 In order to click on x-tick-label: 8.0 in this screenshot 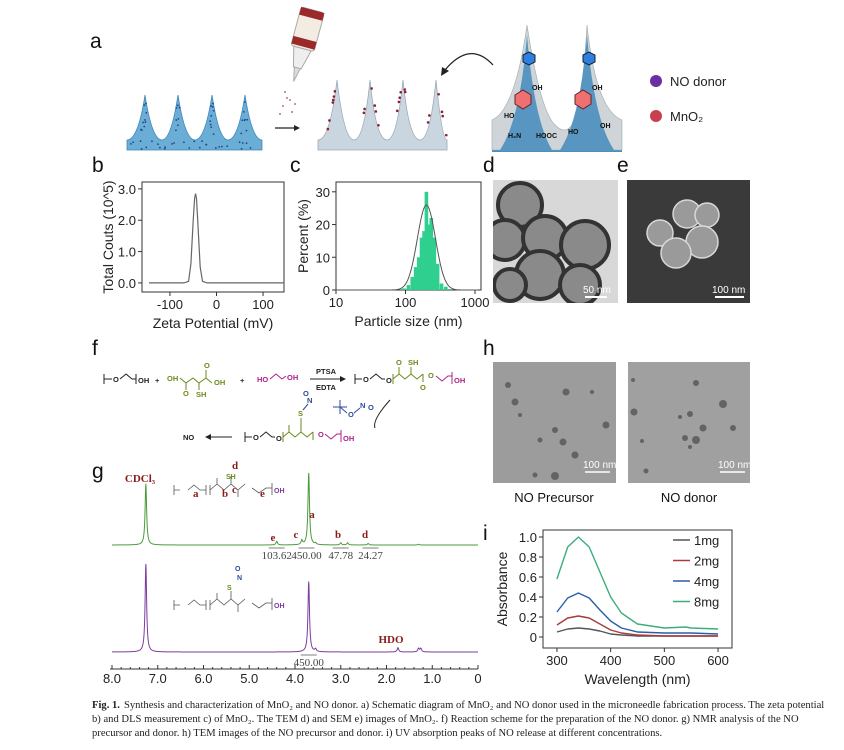, I will do `click(112, 678)`.